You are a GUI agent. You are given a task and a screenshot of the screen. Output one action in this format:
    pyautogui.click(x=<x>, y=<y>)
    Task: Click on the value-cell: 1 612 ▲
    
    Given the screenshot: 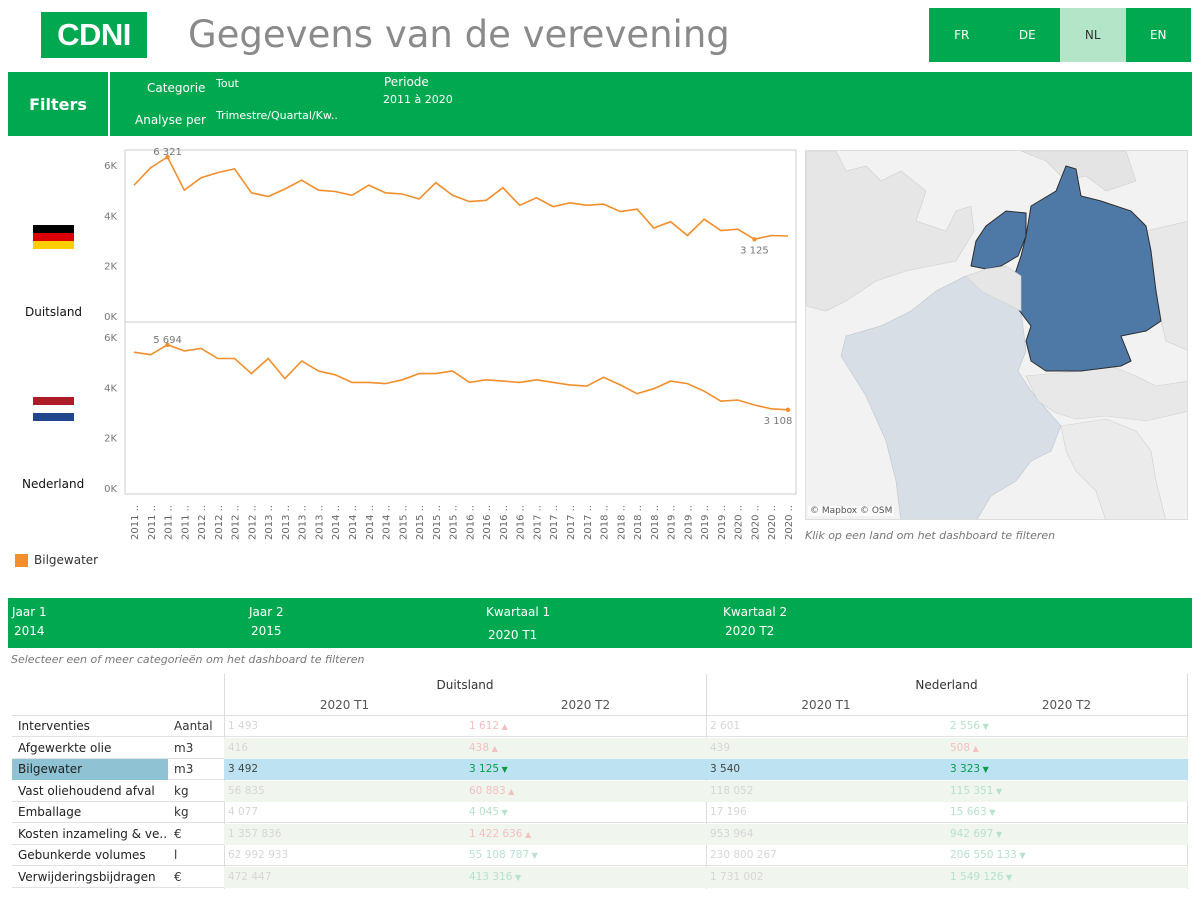 What is the action you would take?
    pyautogui.click(x=488, y=726)
    